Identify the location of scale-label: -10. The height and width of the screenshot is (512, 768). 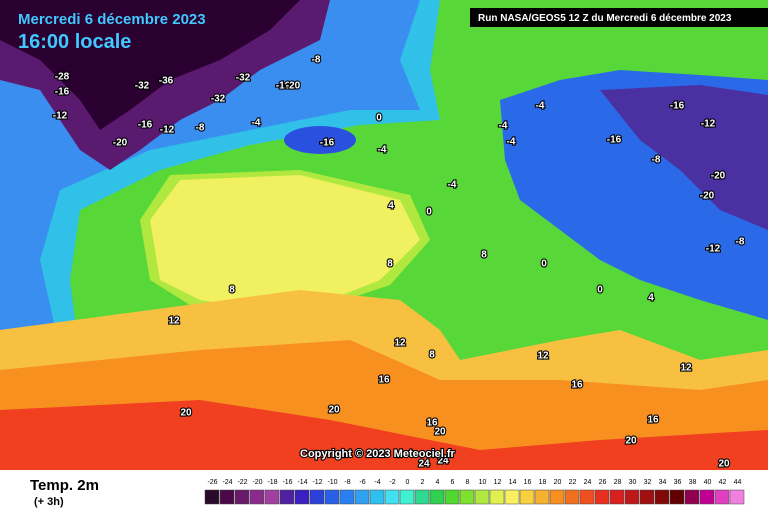
(332, 482).